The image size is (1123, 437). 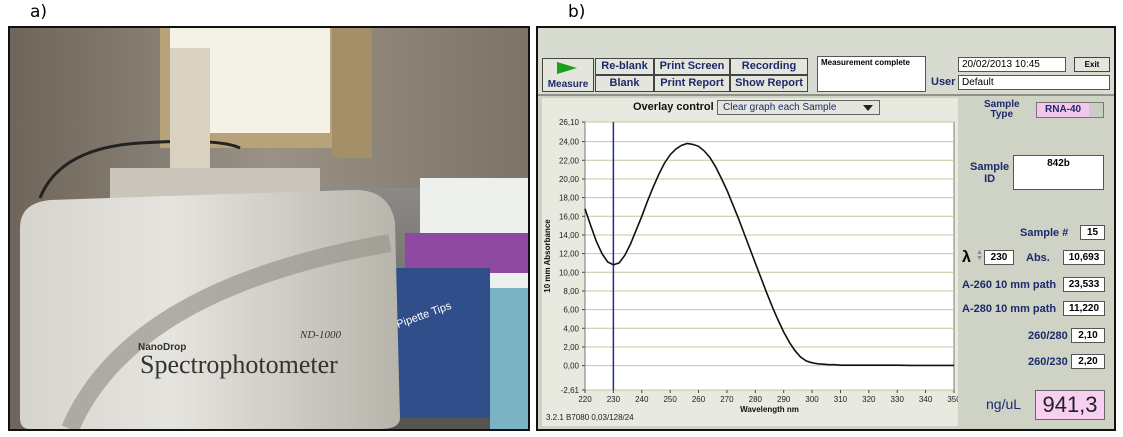 I want to click on y-axis-label: 10 mm Absorbance, so click(x=547, y=256).